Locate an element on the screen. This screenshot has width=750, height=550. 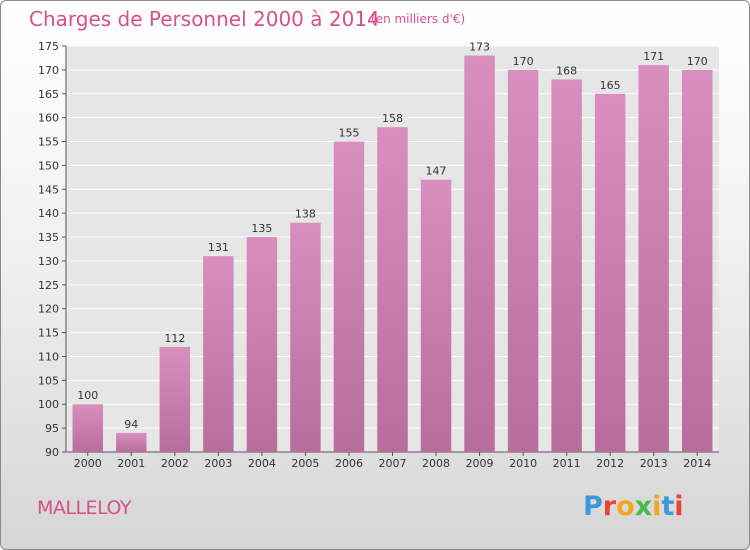
data-label: 147 is located at coordinates (436, 171).